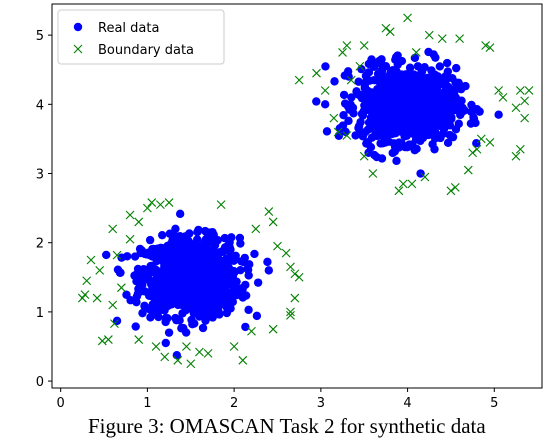 This screenshot has height=442, width=558. Describe the element at coordinates (494, 403) in the screenshot. I see `x-tick-label: 5` at that location.